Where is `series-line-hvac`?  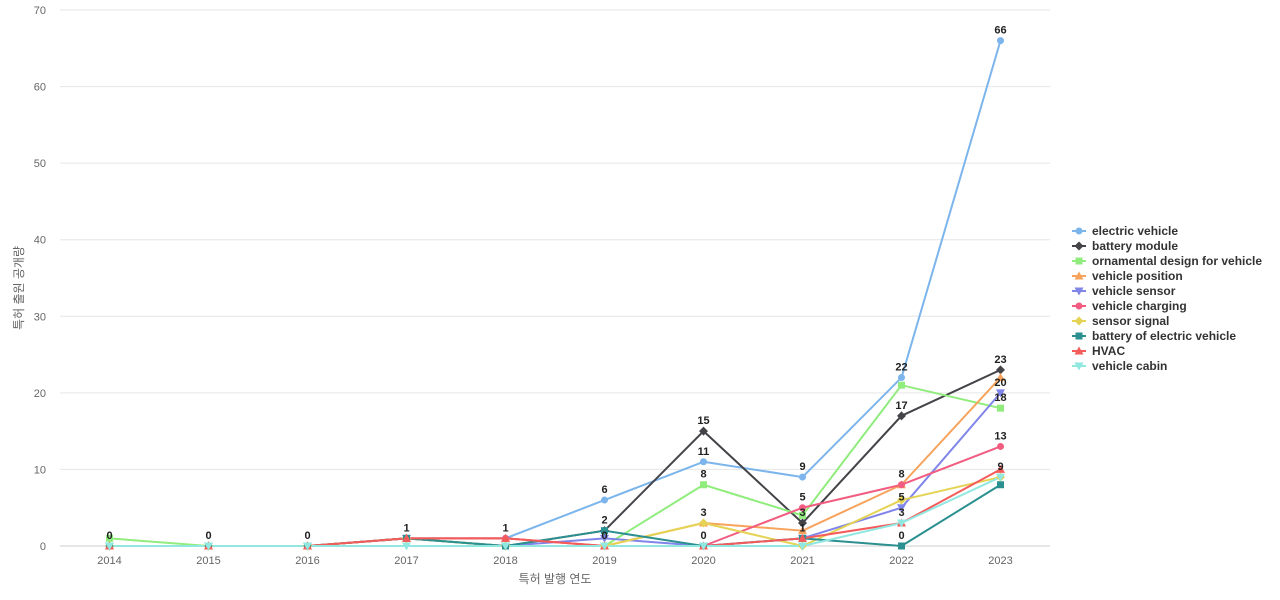
series-line-hvac is located at coordinates (555, 507).